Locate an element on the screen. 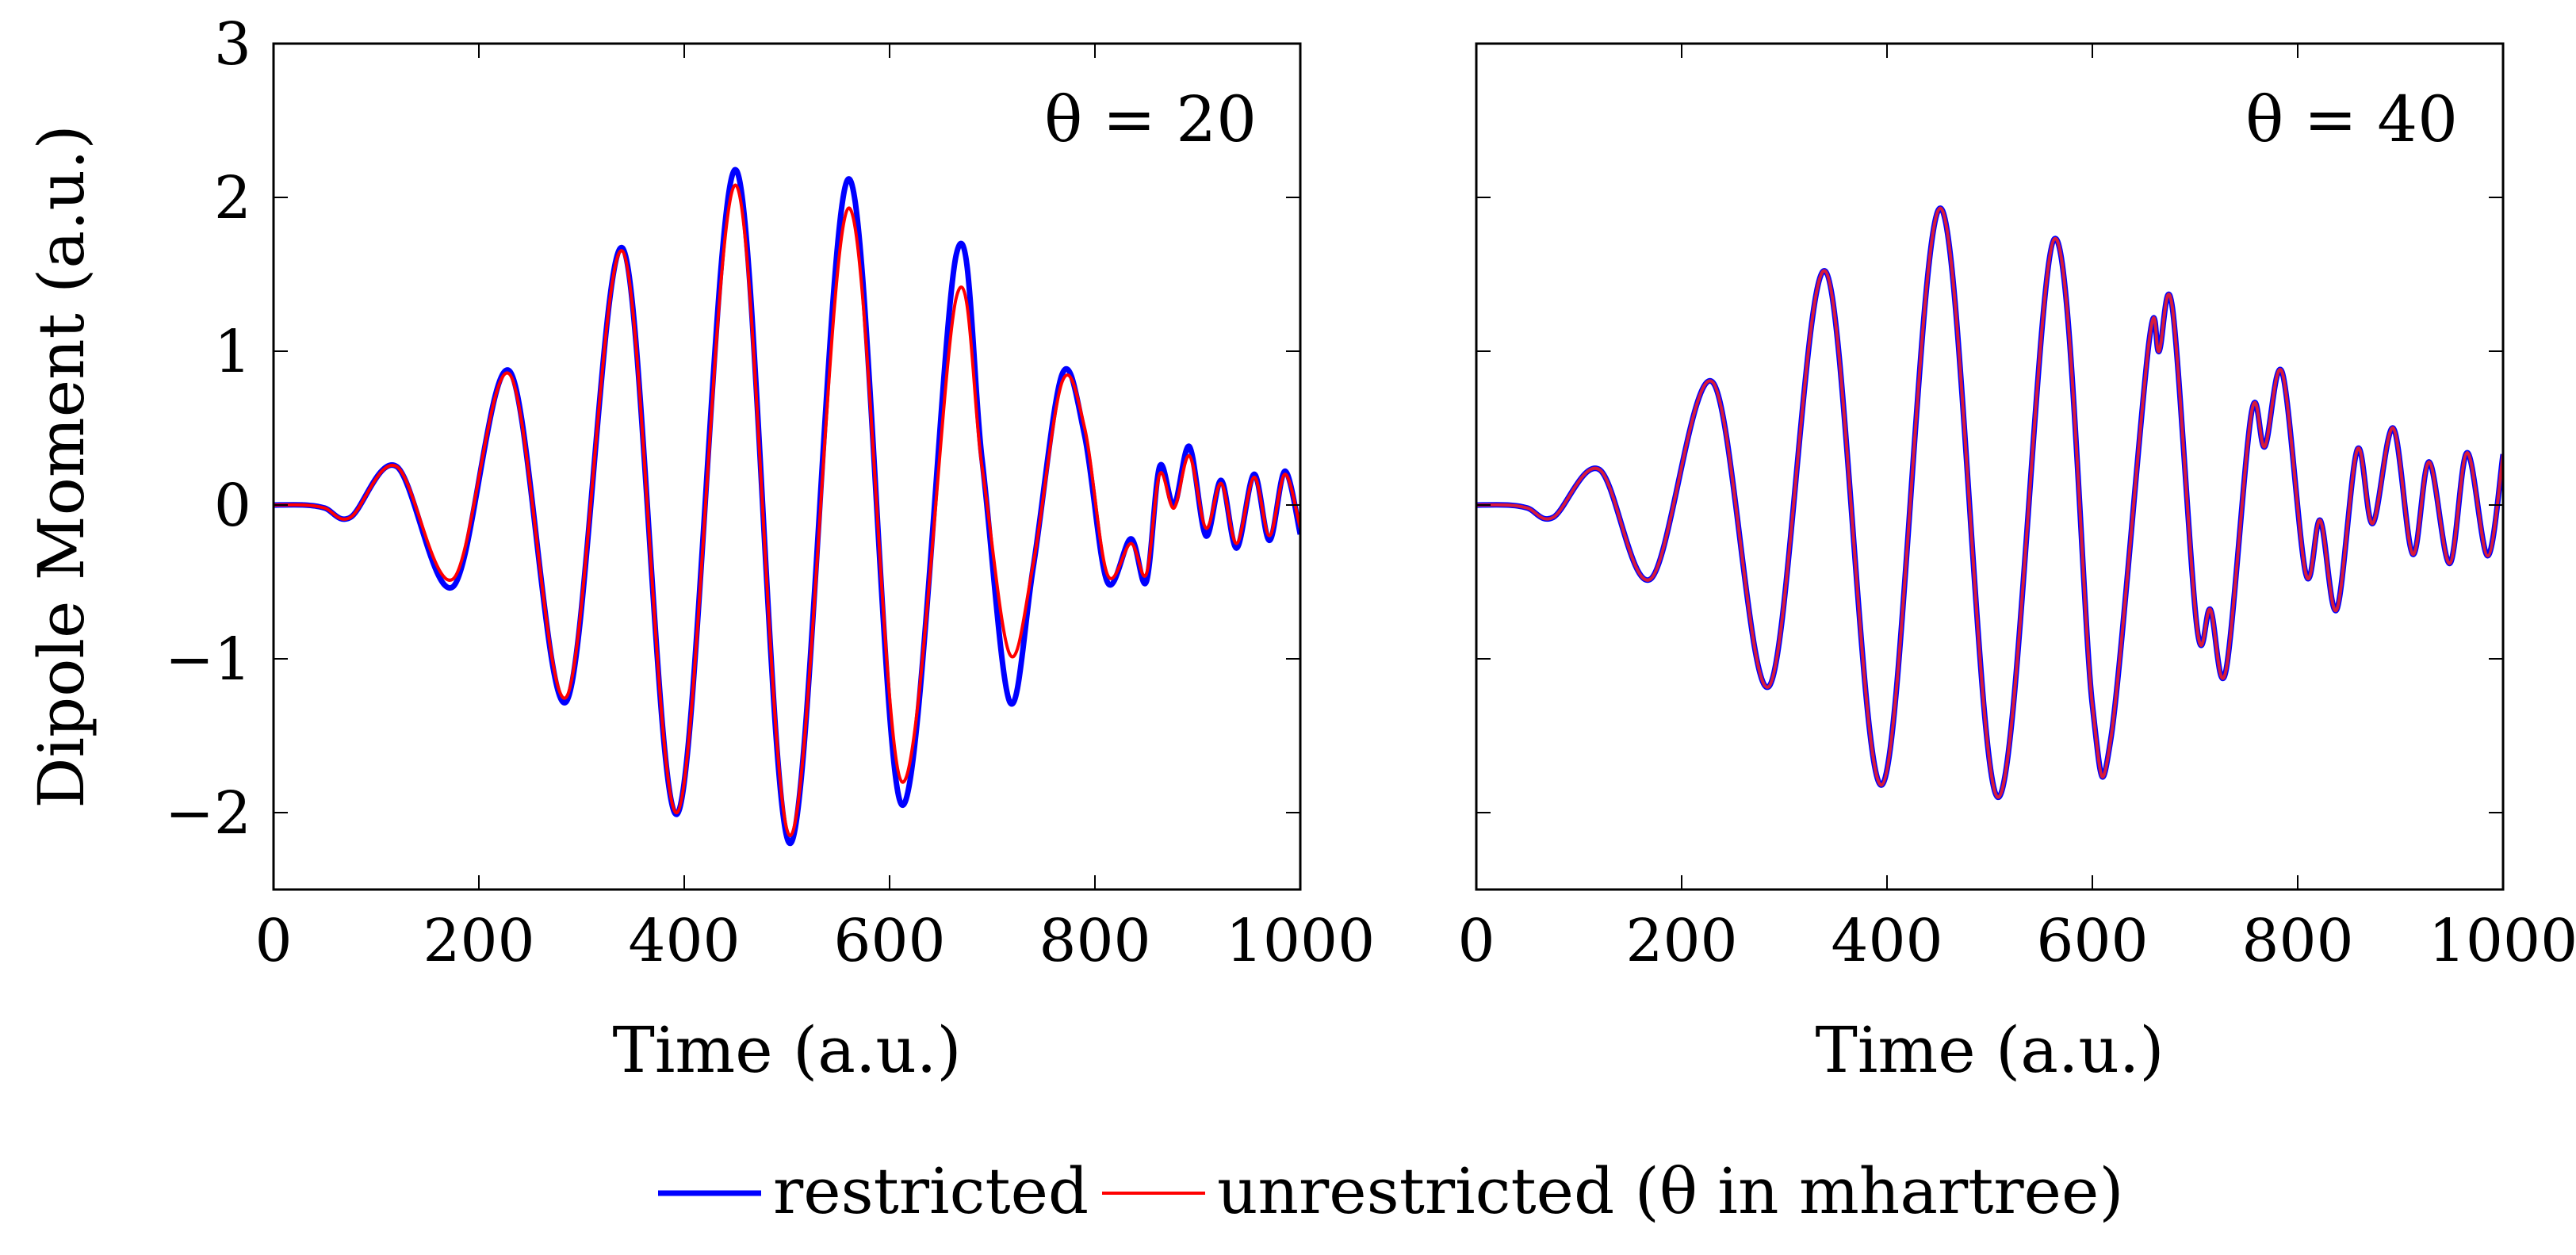  y-tick-label: −1 is located at coordinates (208, 660).